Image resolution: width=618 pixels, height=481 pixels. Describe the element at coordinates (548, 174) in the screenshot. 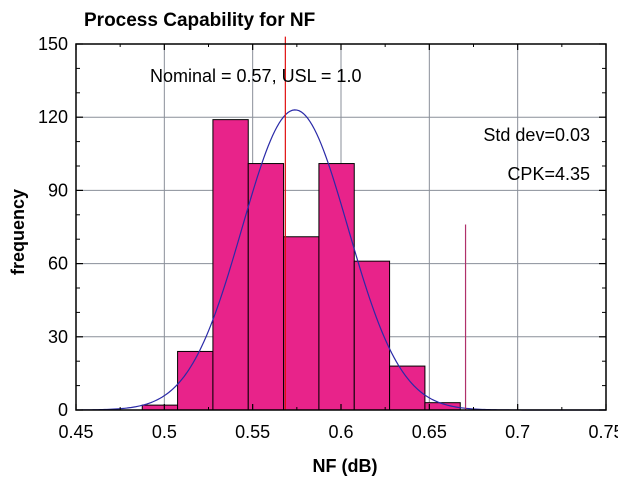

I see `cpk-annotation: CPK=4.35` at that location.